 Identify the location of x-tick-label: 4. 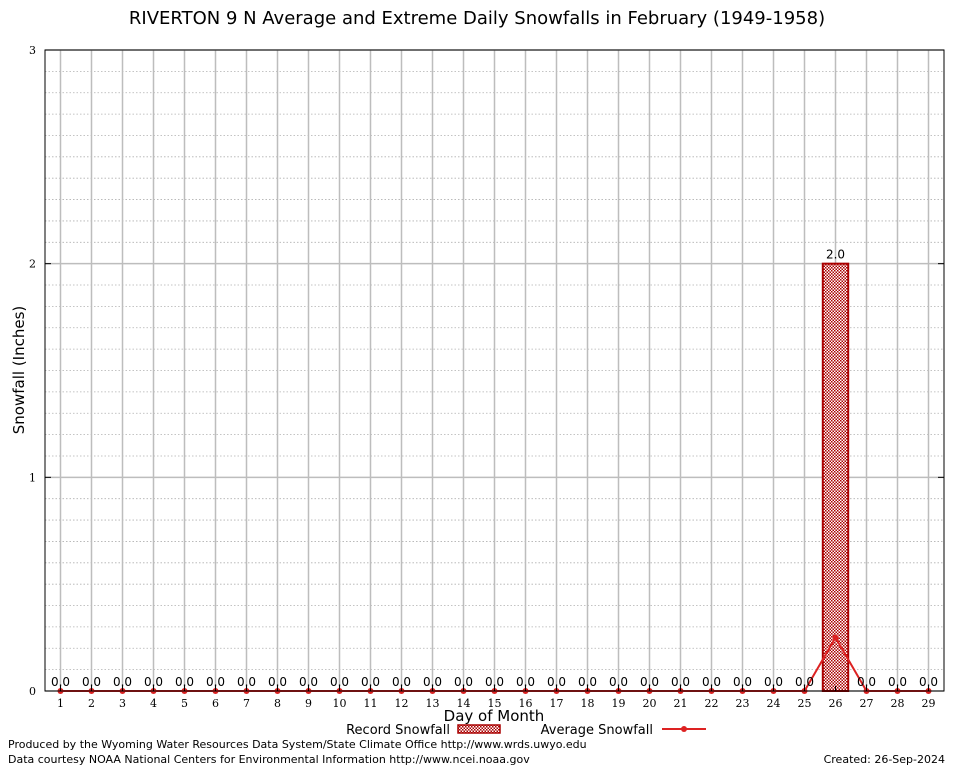
(153, 703).